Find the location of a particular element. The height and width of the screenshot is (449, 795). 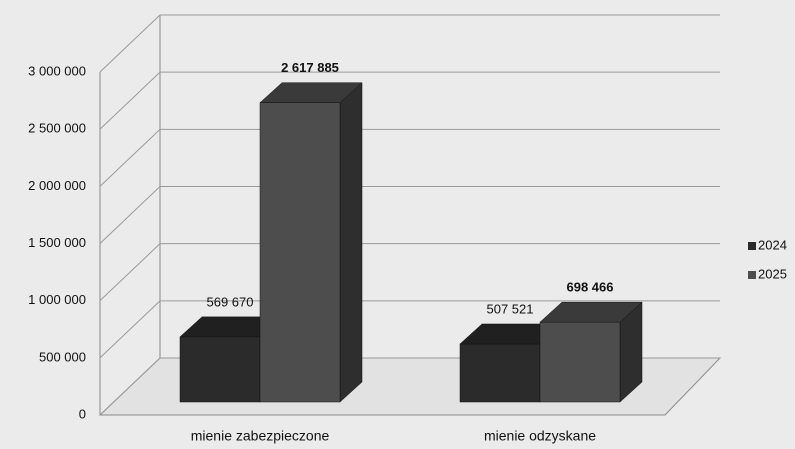

y-tick-label: 1 000 000 is located at coordinates (57, 299).